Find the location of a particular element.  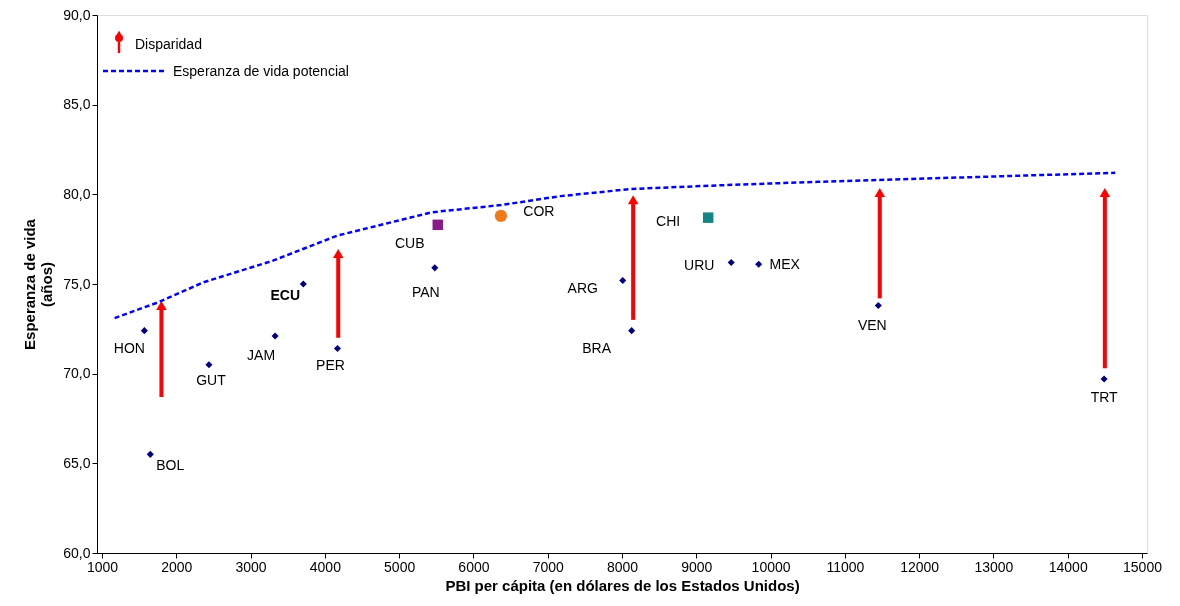

x-tick-label: 6000 is located at coordinates (474, 566).